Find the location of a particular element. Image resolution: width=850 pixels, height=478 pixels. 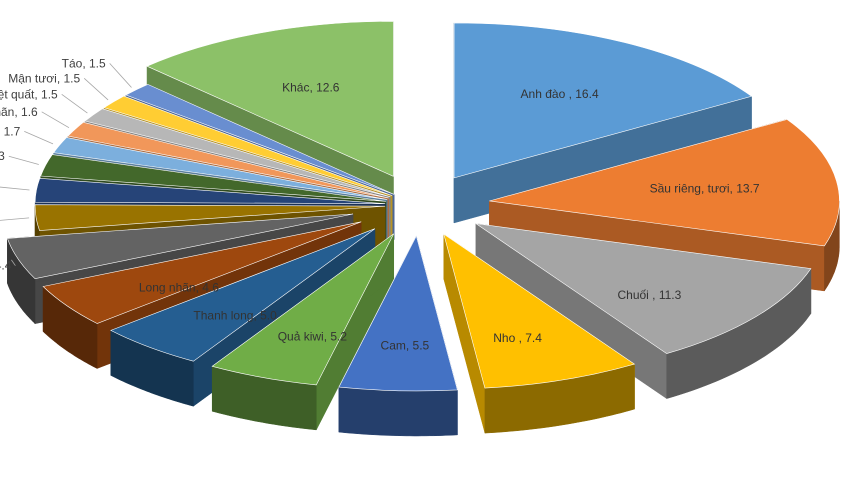

data-label-man-tuoi-15: Mận tươi, 1.5 is located at coordinates (44, 78).